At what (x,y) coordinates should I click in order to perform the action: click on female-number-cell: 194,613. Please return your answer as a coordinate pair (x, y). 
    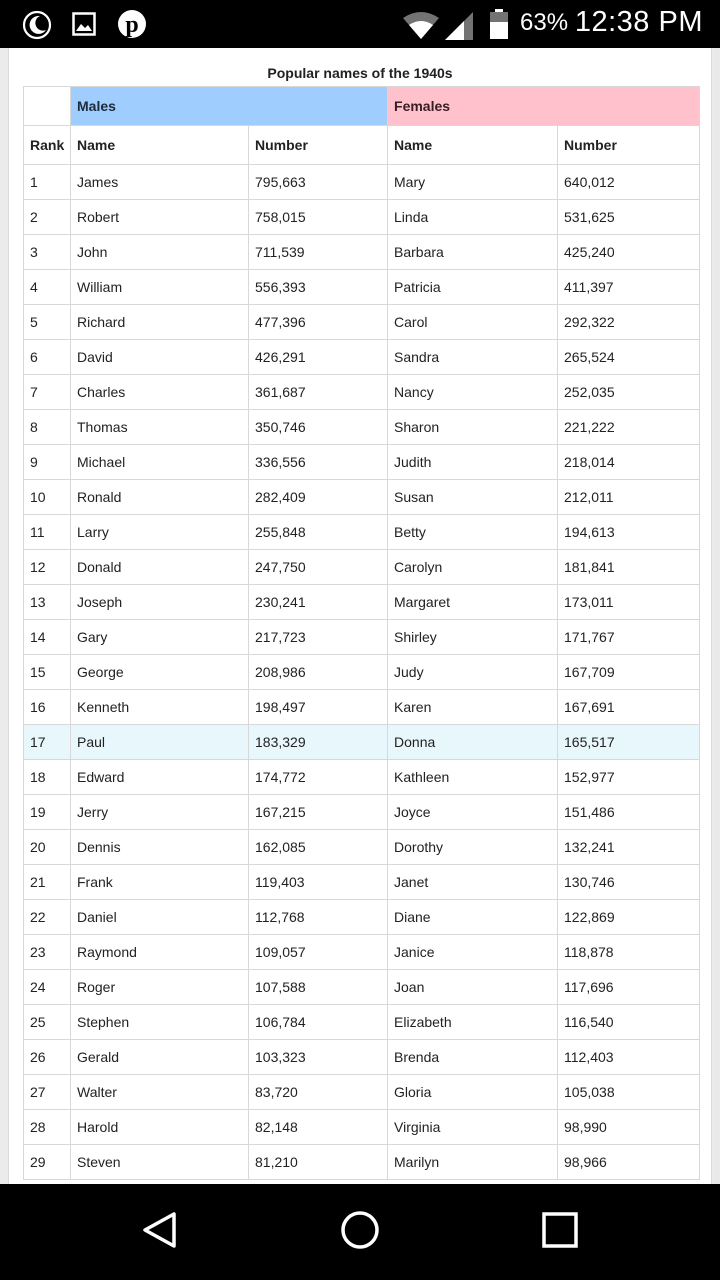
    Looking at the image, I should click on (629, 532).